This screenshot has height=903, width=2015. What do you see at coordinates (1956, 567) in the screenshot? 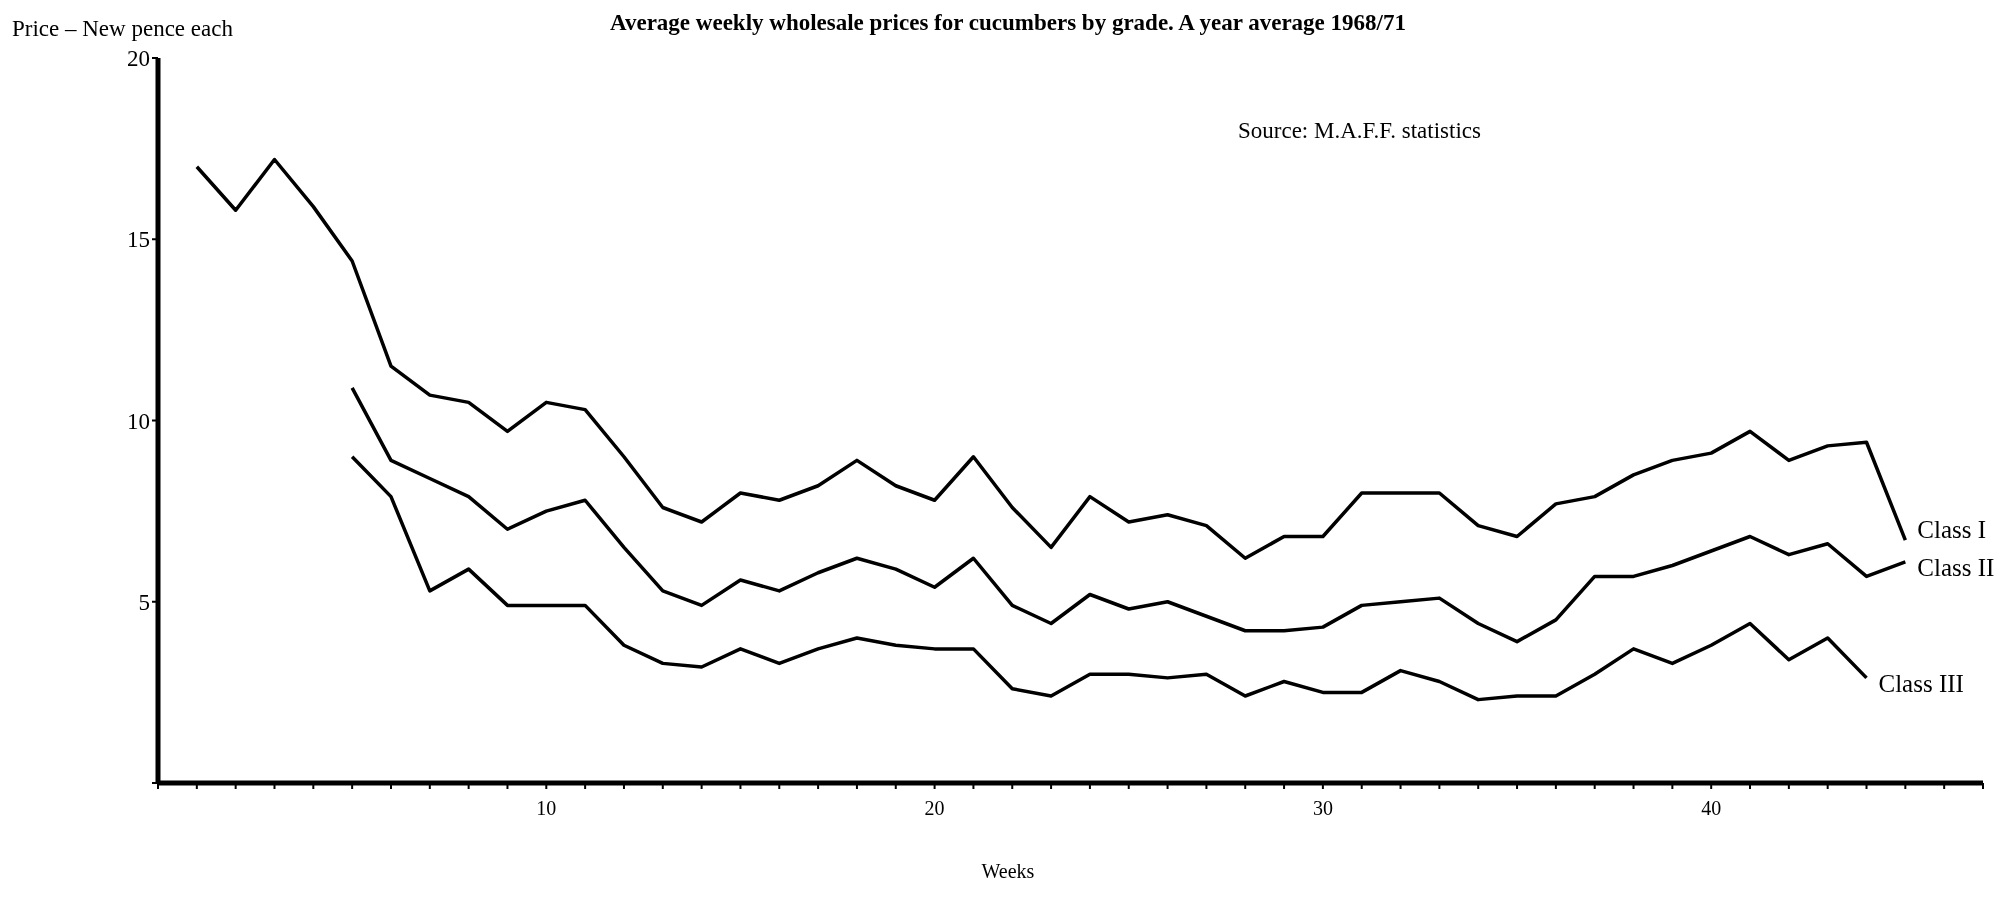
I see `series-label: Class II` at bounding box center [1956, 567].